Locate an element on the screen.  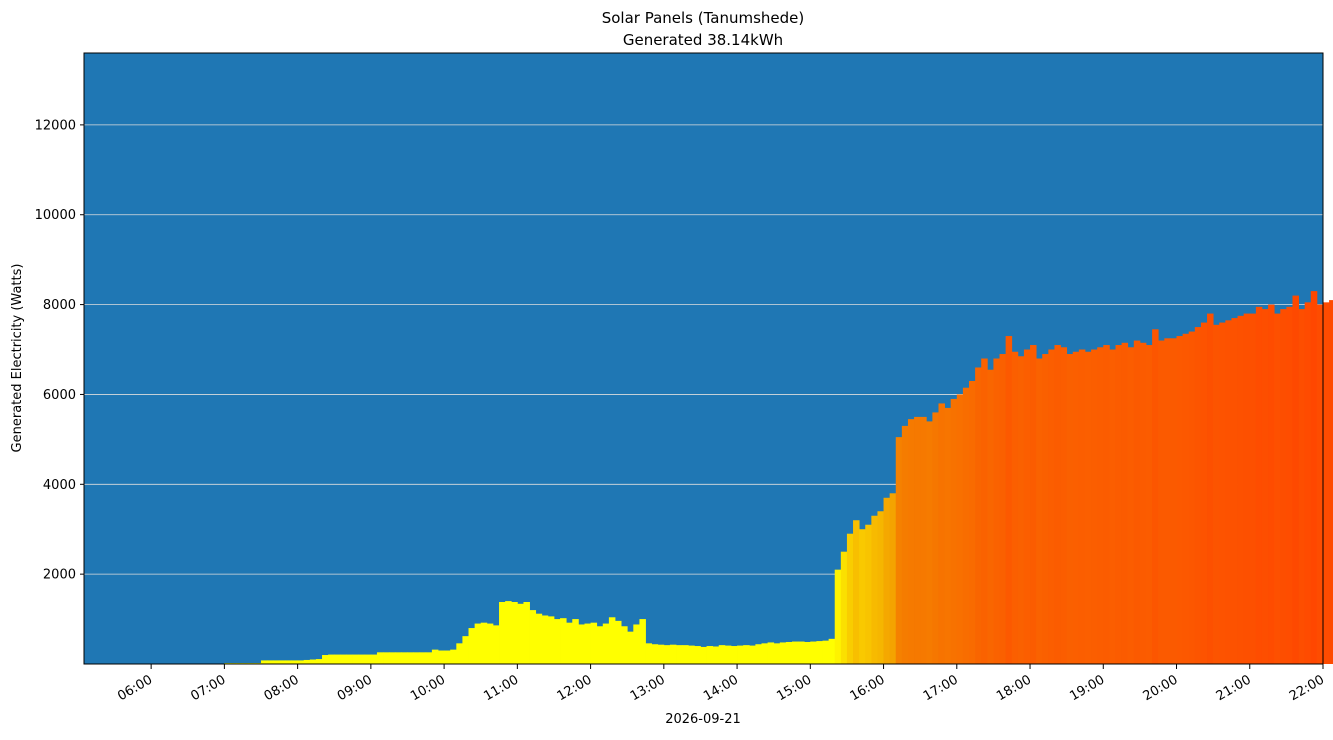
y-tick-label: 12000 is located at coordinates (55, 125).